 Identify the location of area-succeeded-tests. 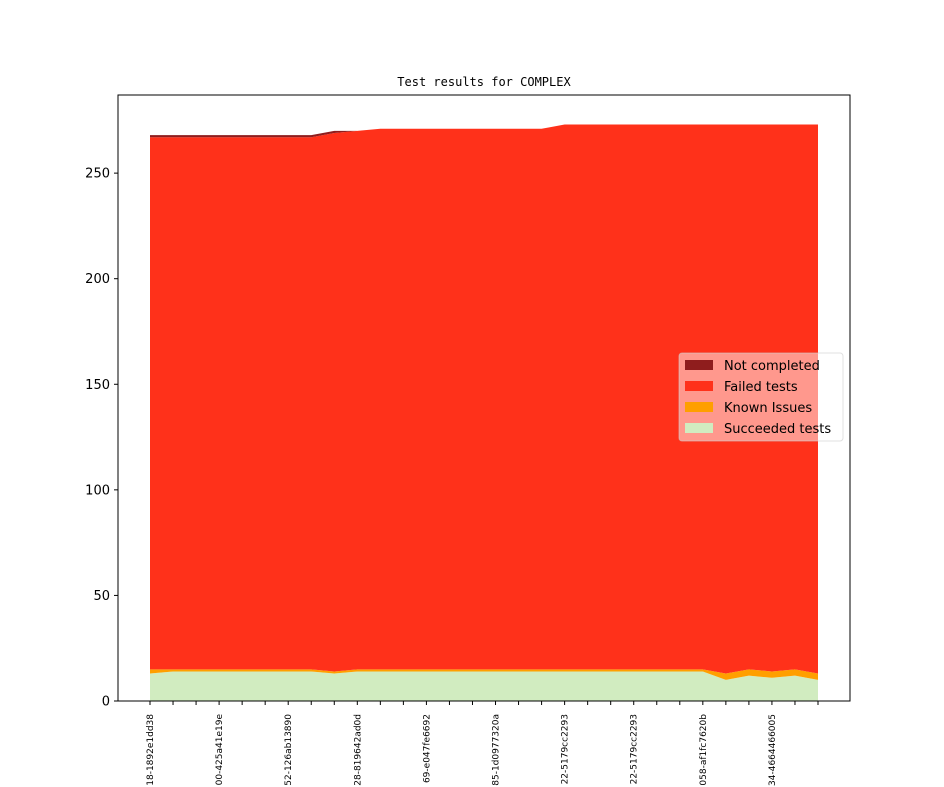
(484, 686).